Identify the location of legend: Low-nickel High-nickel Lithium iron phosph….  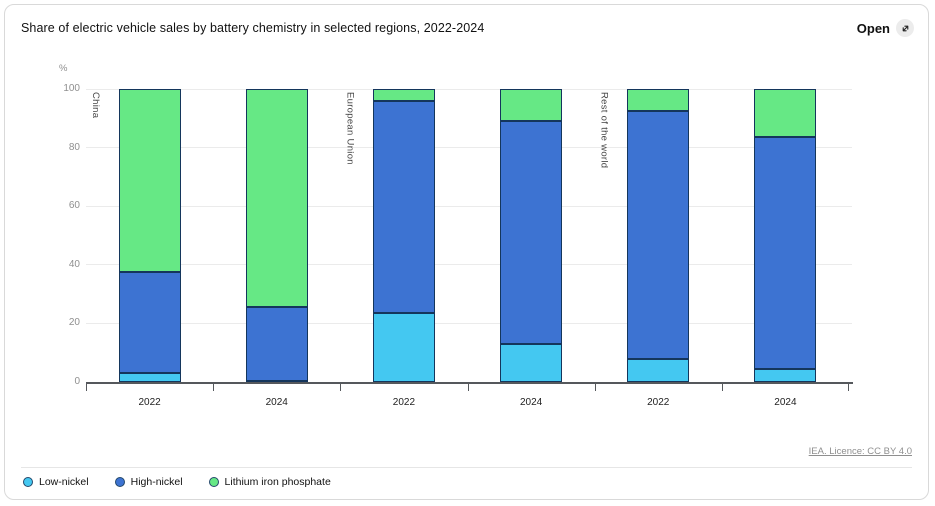
(177, 482).